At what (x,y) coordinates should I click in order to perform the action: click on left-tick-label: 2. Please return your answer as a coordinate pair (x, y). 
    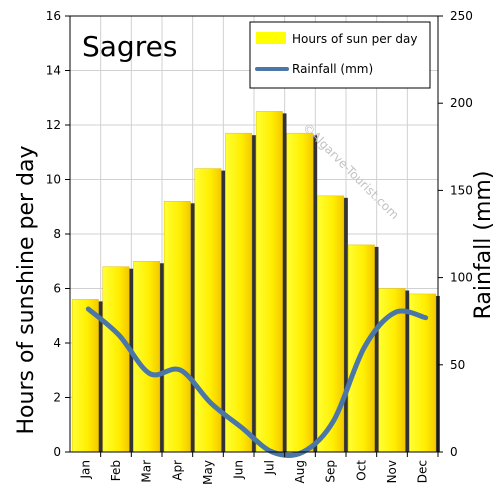
    Looking at the image, I should click on (57, 398).